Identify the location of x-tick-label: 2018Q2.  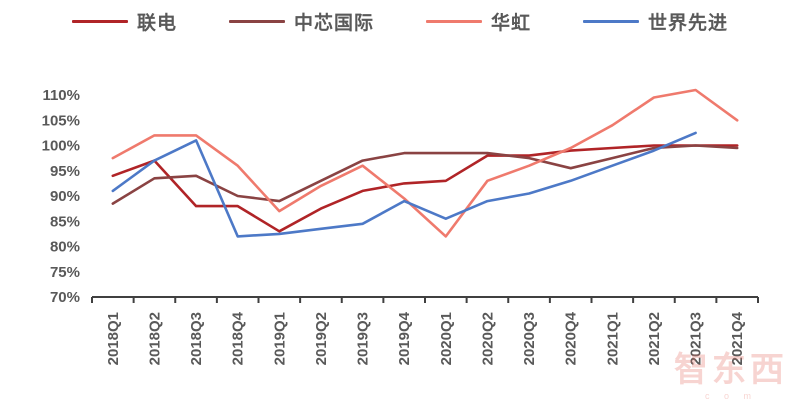
(154, 338).